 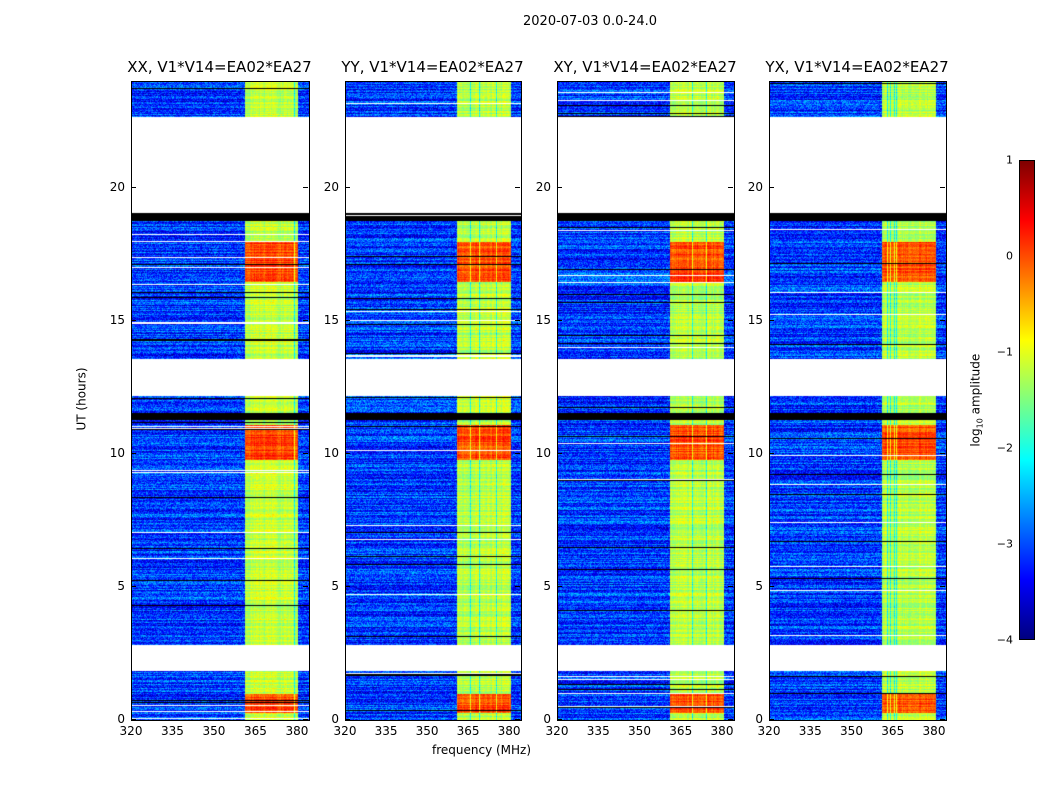 What do you see at coordinates (858, 401) in the screenshot?
I see `heatmap-yx` at bounding box center [858, 401].